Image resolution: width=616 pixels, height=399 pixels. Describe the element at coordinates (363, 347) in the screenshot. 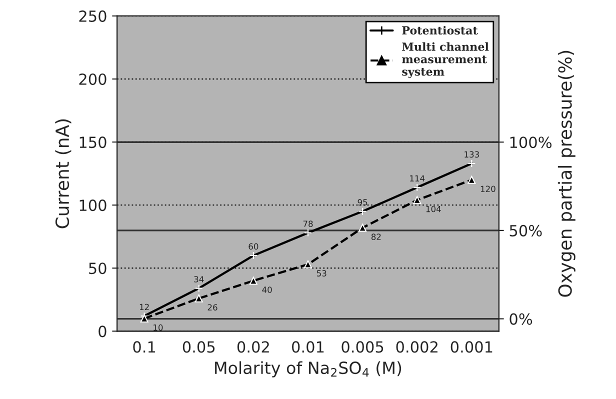

I see `x-tick-label: 0.005` at that location.